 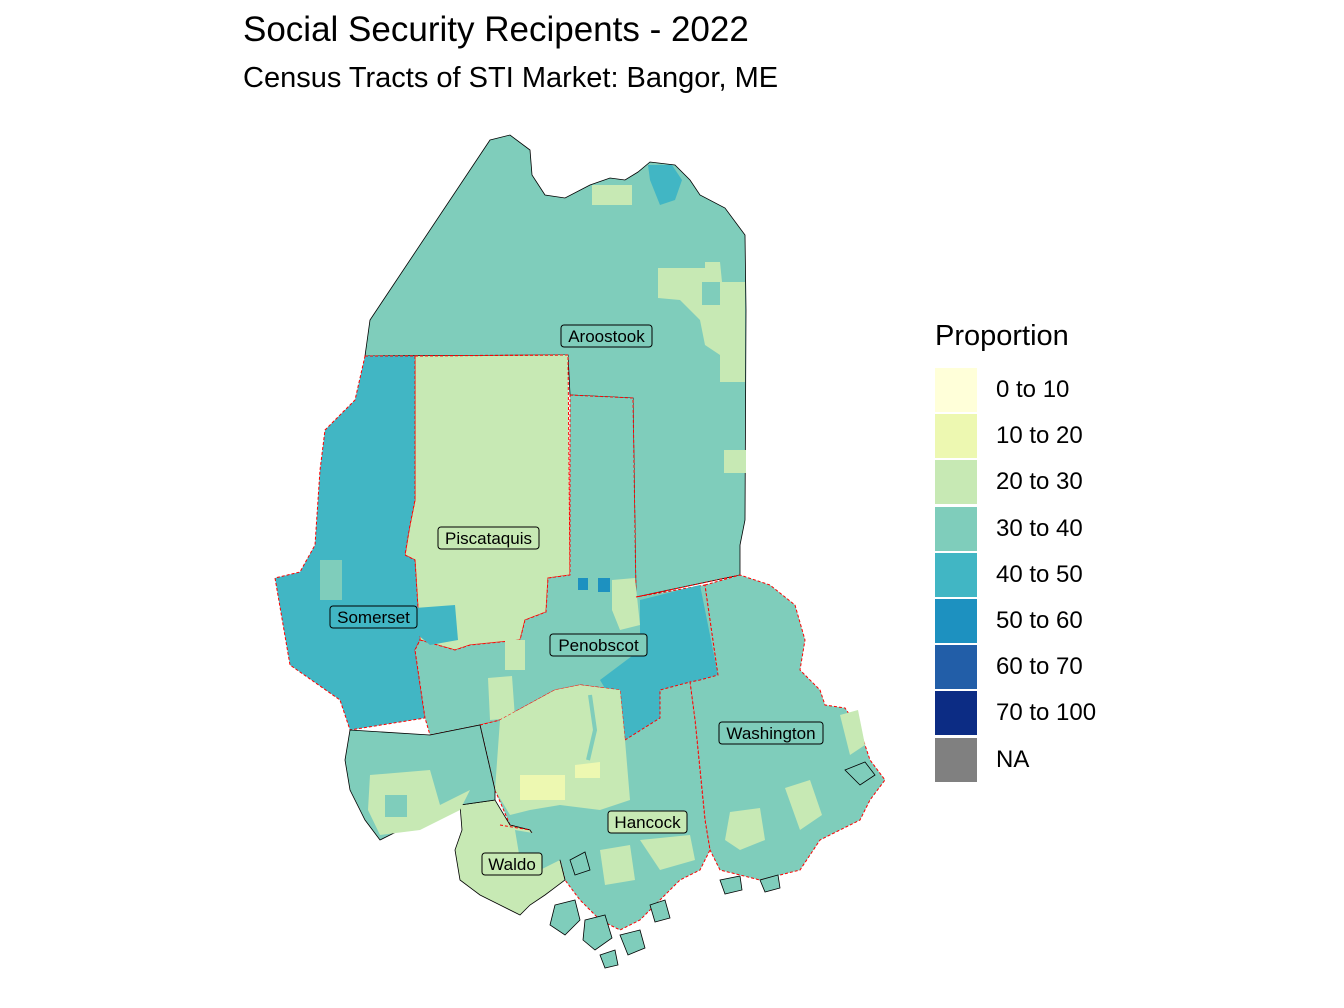 I want to click on legend-label: 30 to 40, so click(x=1039, y=528).